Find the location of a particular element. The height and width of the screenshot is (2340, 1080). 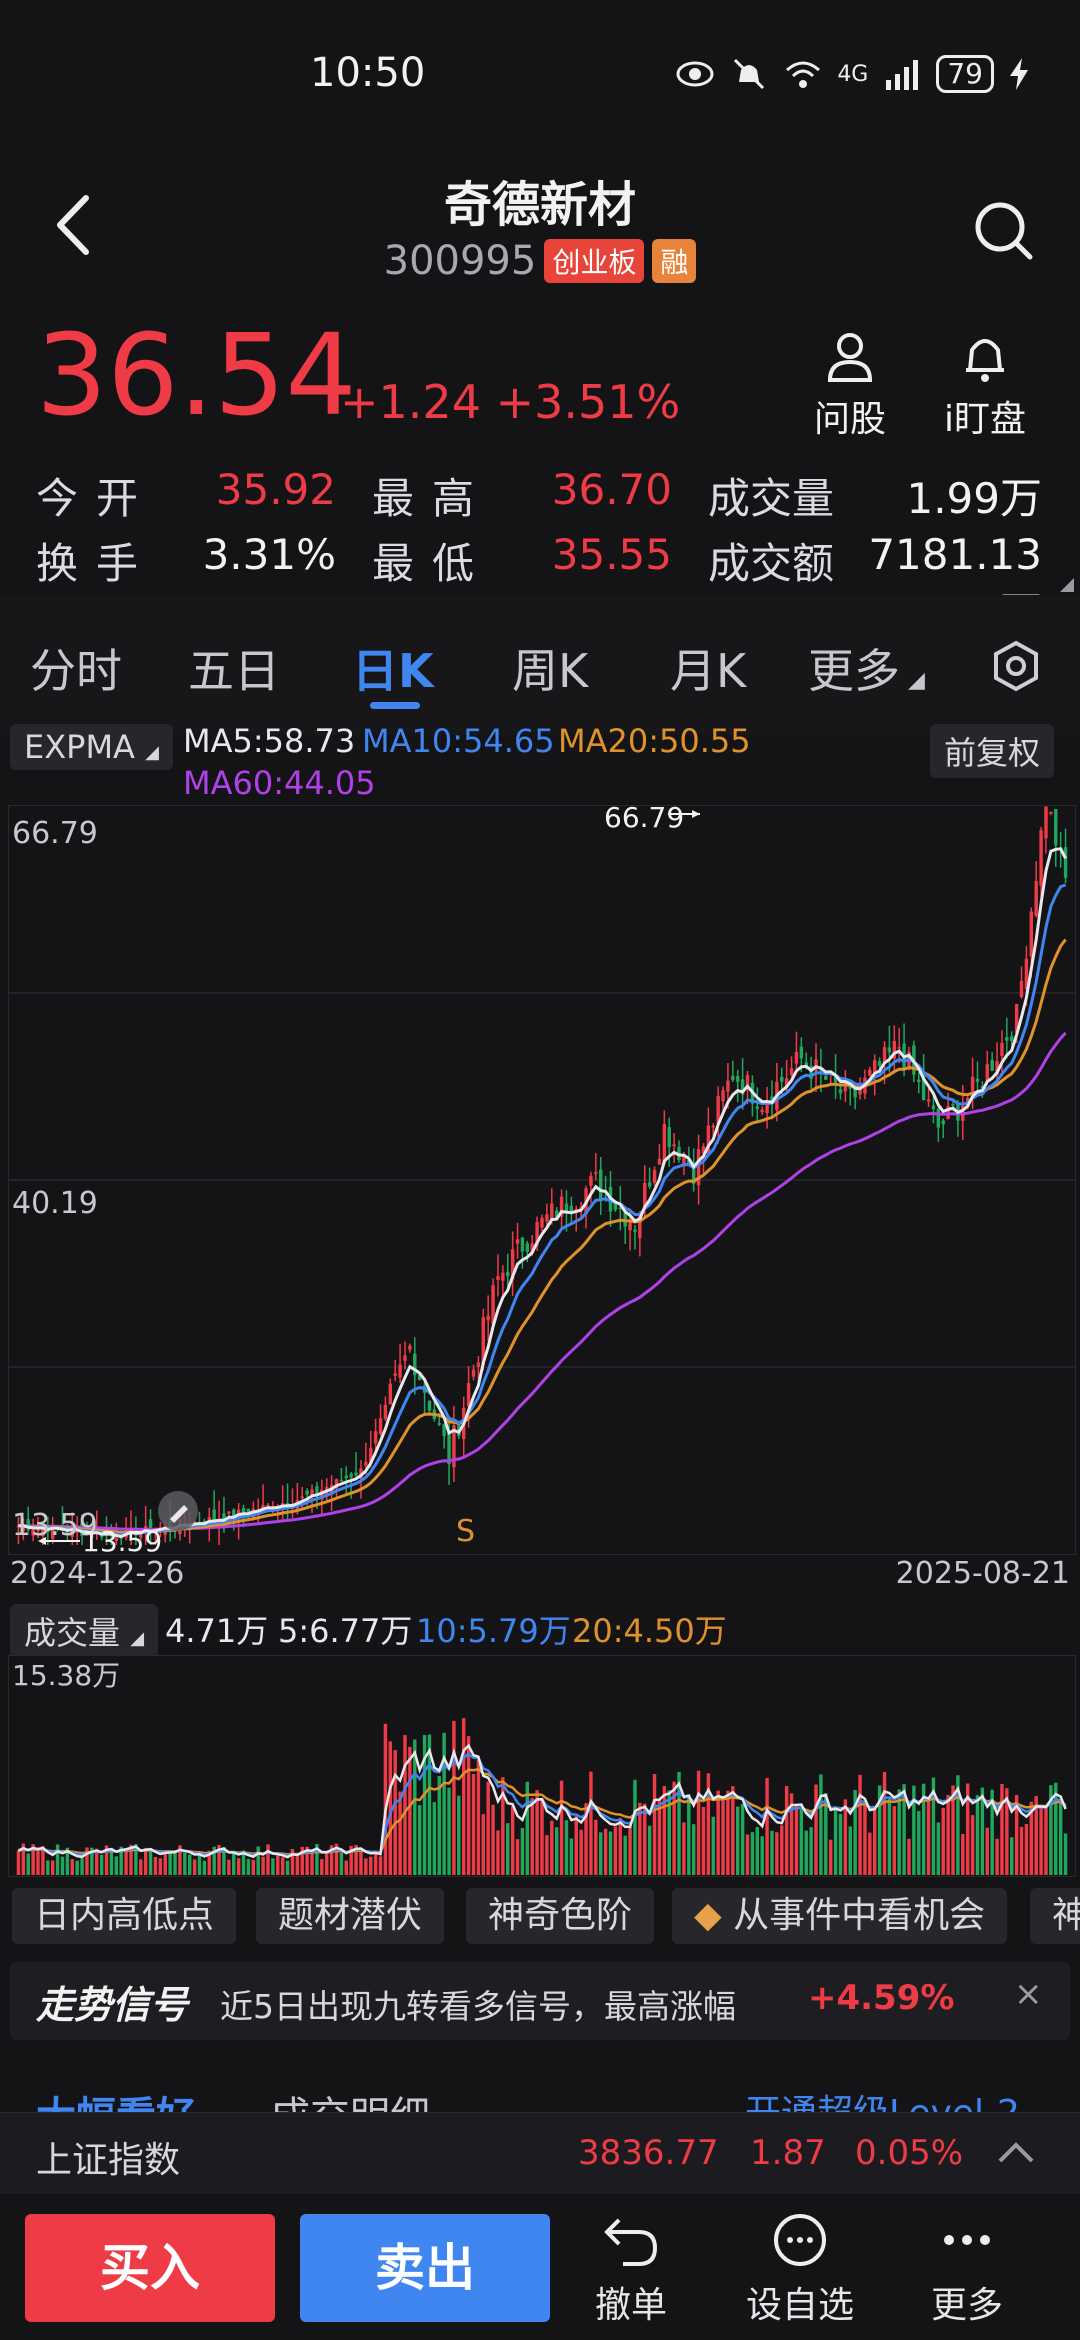

settings-icon is located at coordinates (1016, 666).